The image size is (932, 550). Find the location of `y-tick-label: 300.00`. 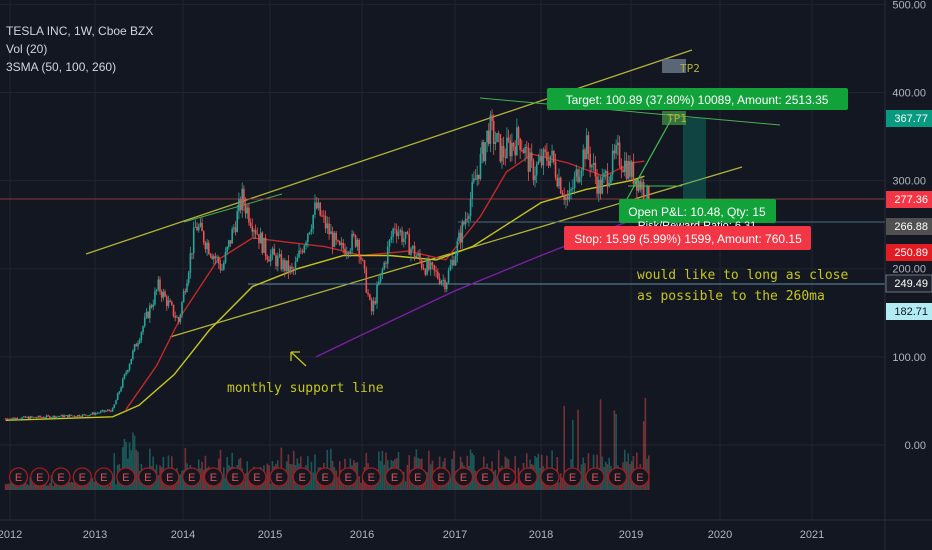

y-tick-label: 300.00 is located at coordinates (909, 182).